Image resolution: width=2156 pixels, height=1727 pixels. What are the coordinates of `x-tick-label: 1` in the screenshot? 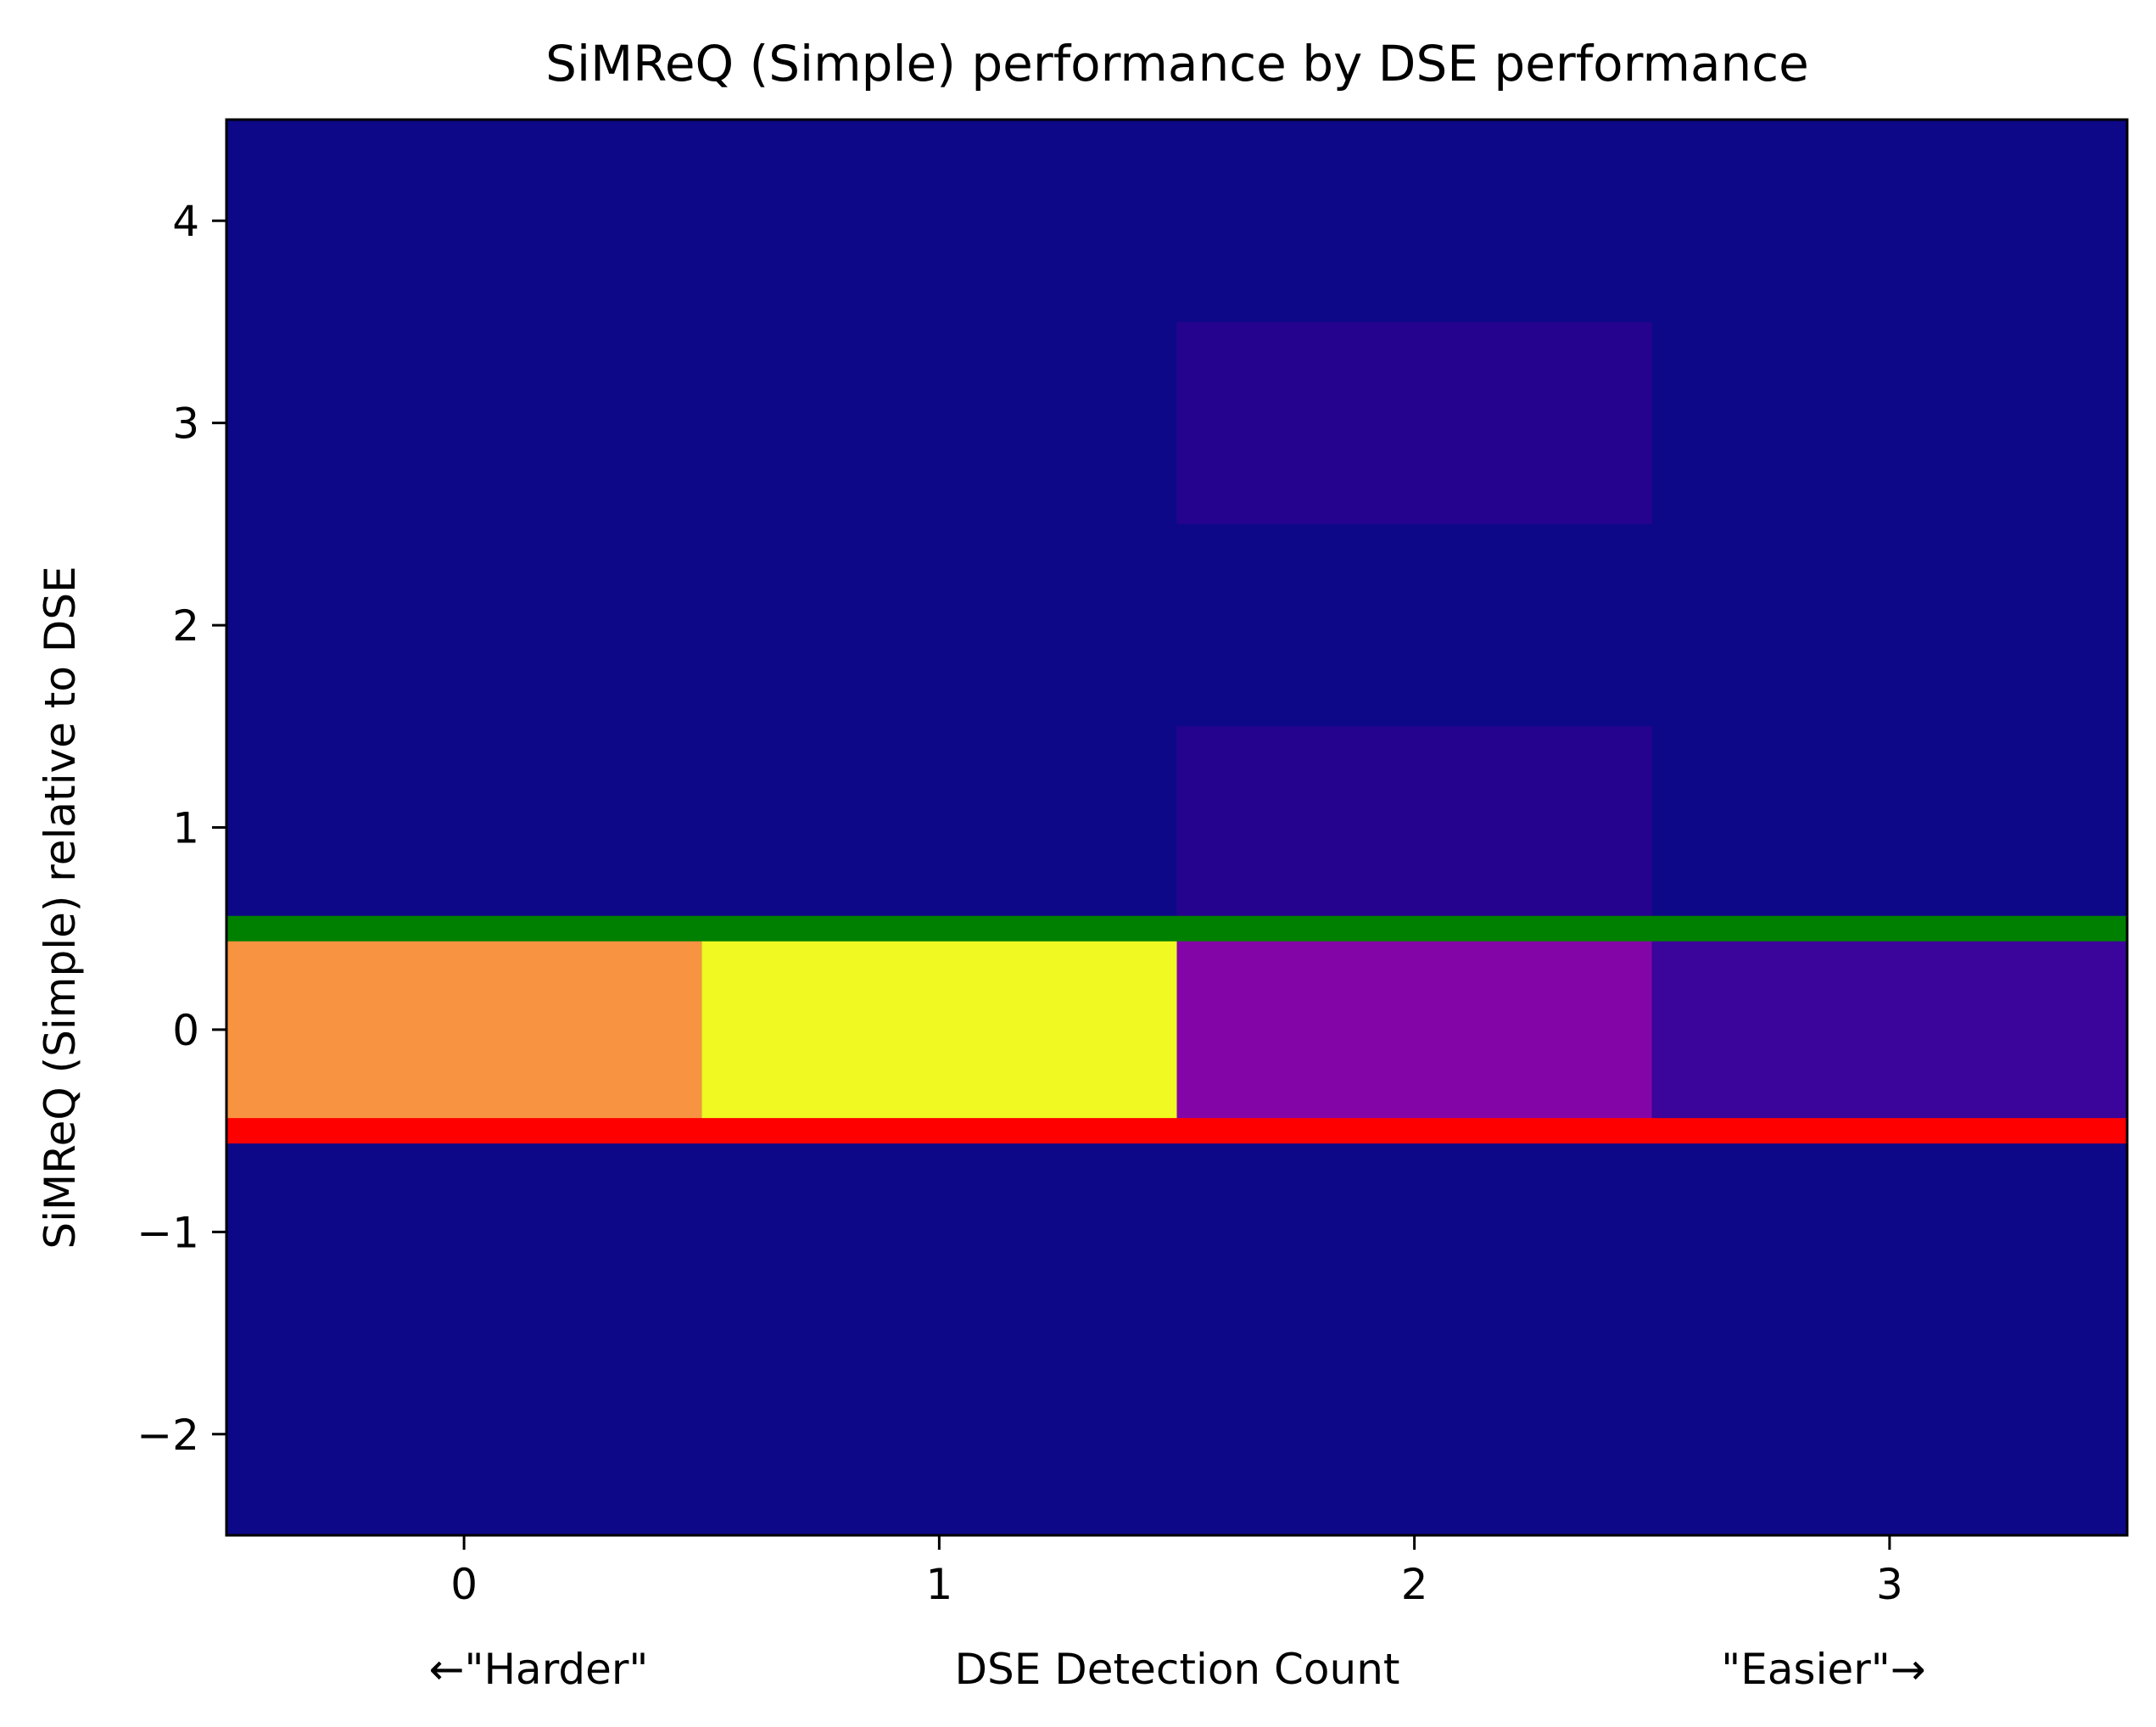 It's located at (939, 1584).